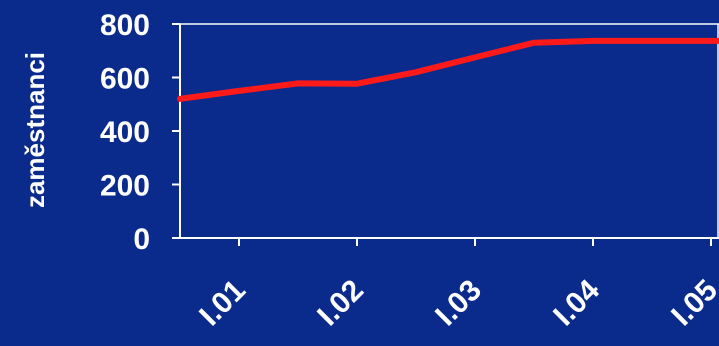 Image resolution: width=719 pixels, height=346 pixels. I want to click on y-tick-label: 400, so click(125, 132).